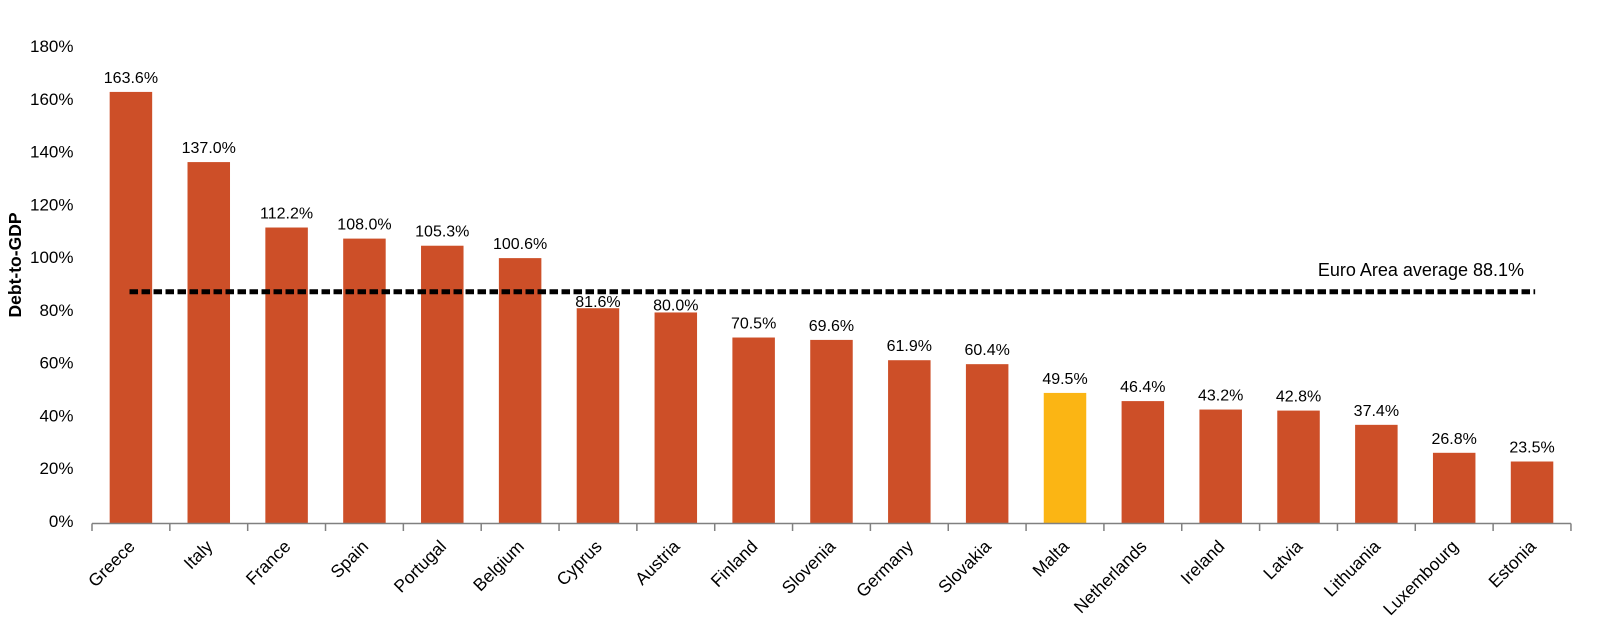 The image size is (1601, 640). Describe the element at coordinates (1531, 448) in the screenshot. I see `svg-text: 23.5%` at that location.